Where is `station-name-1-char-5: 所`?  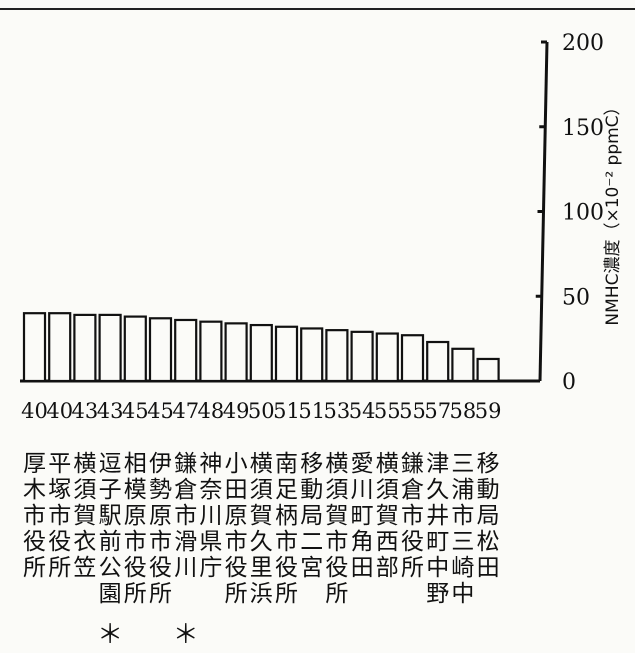 station-name-1-char-5: 所 is located at coordinates (34, 568).